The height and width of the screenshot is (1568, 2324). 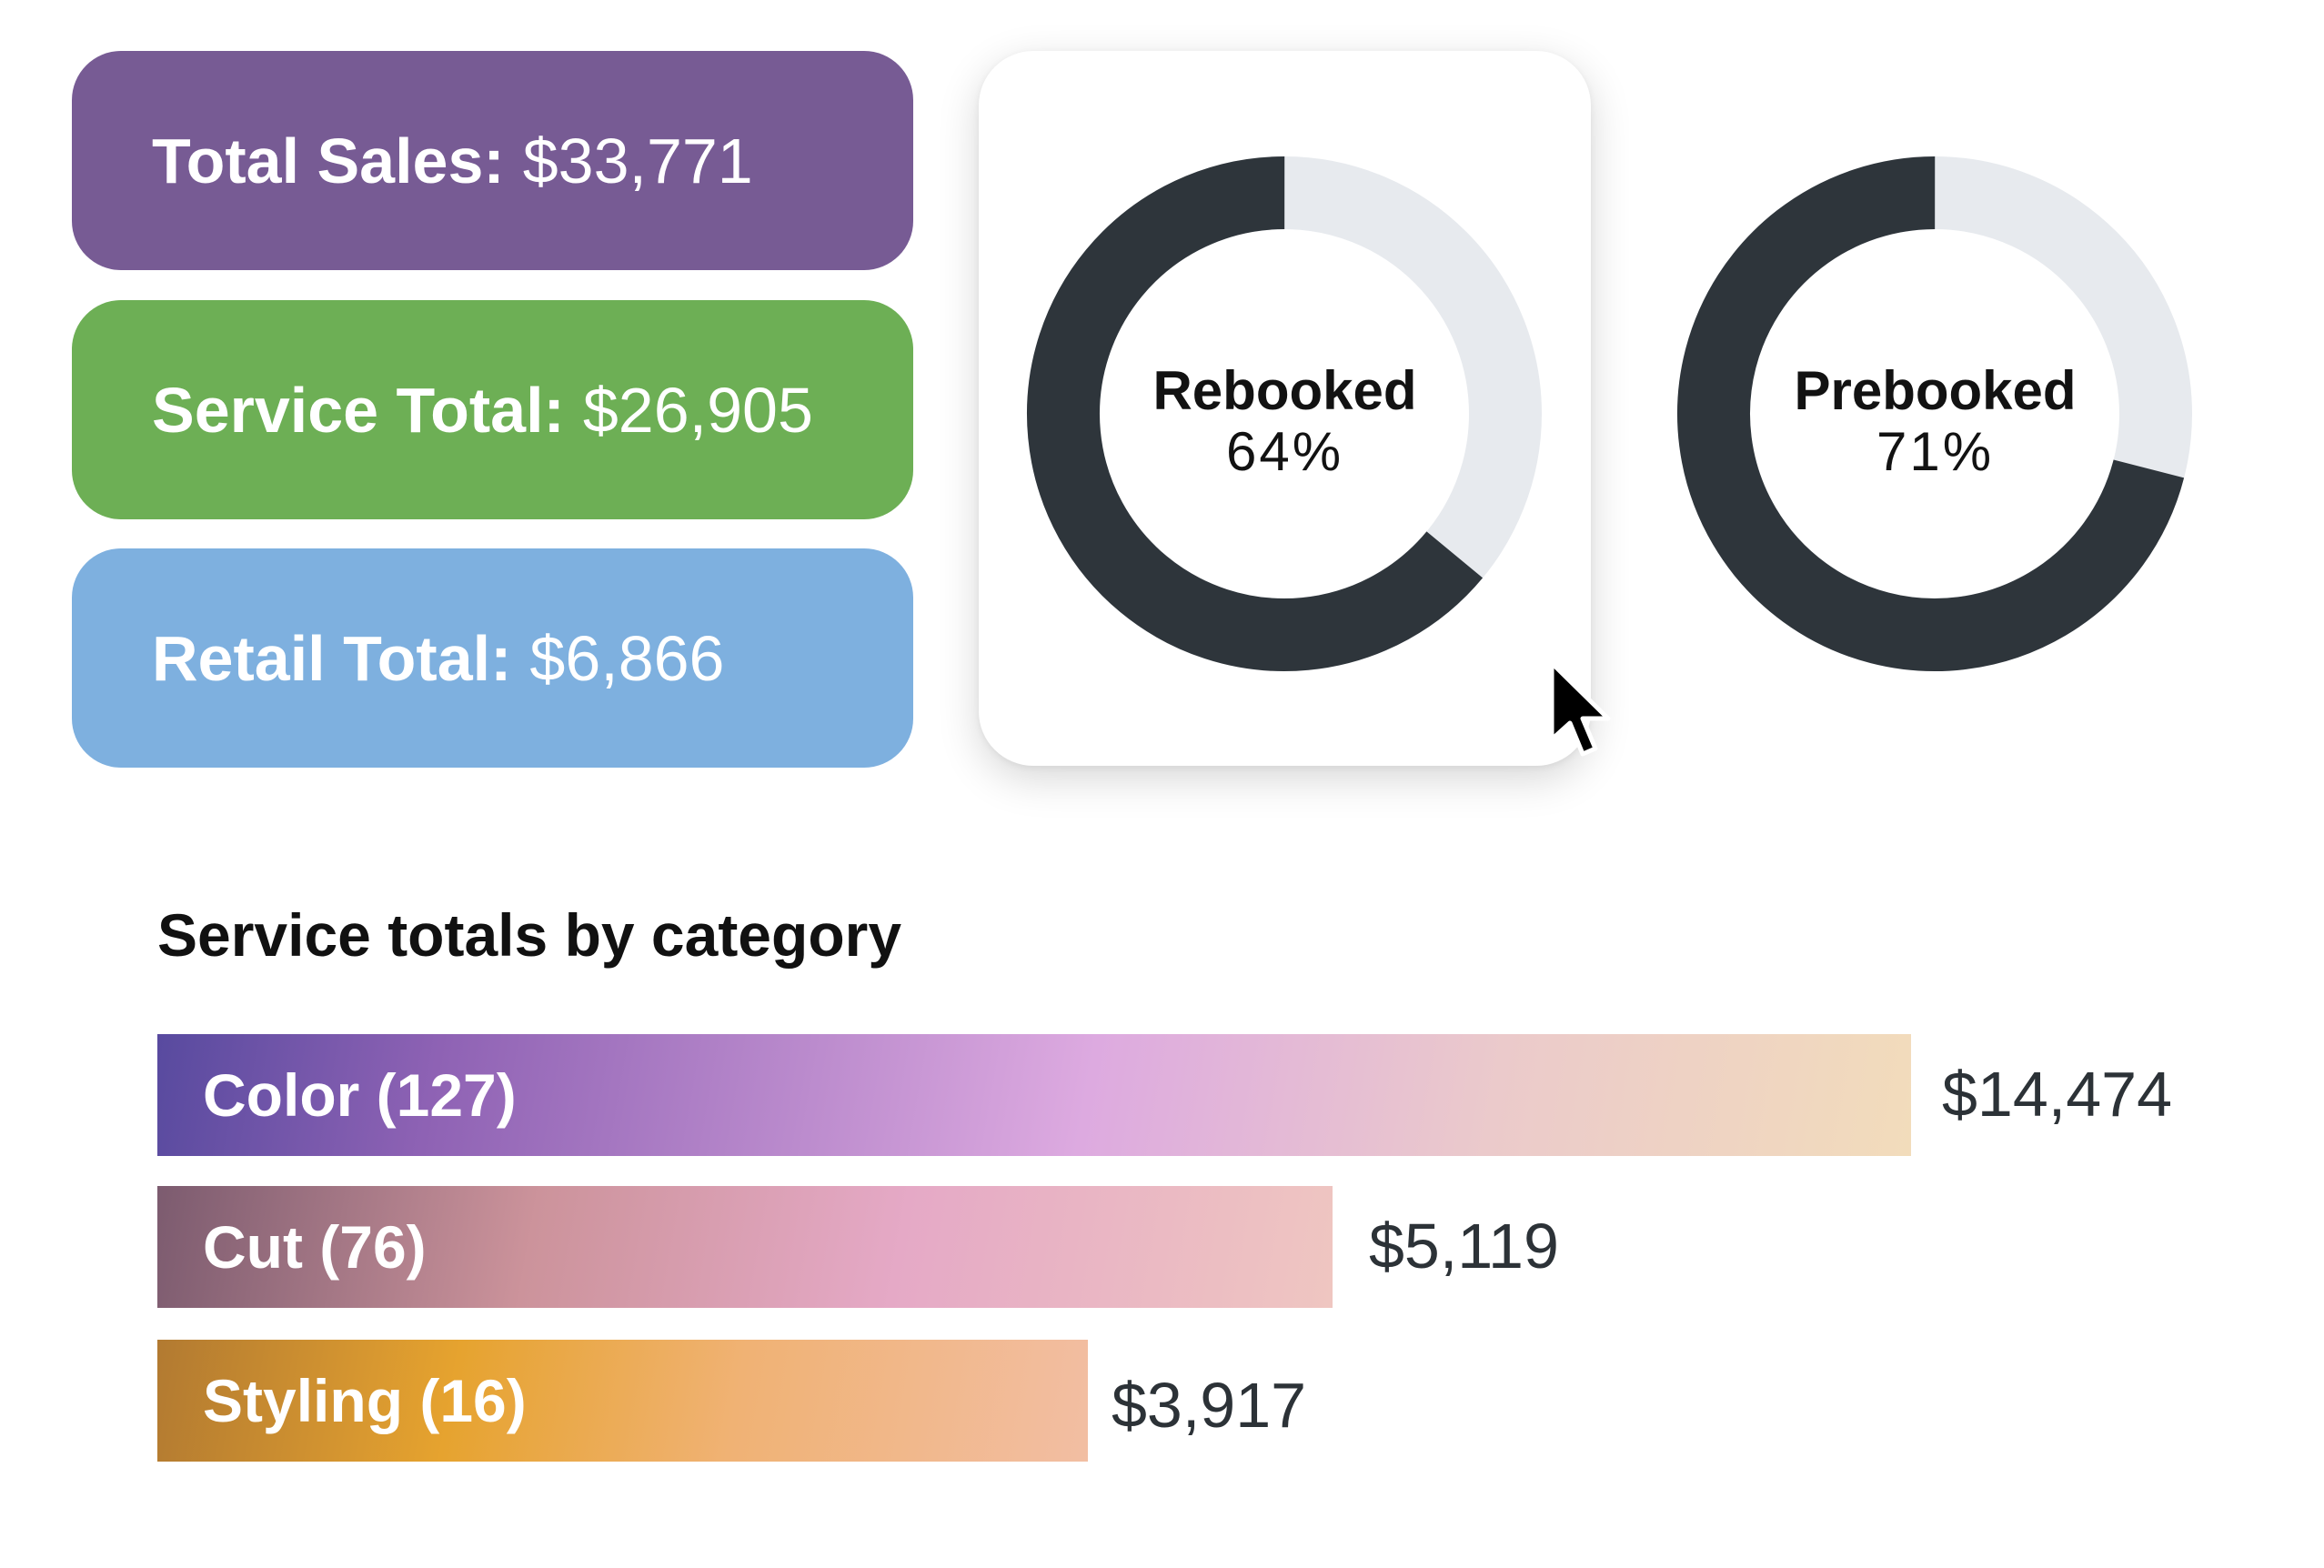 I want to click on total-sales-label: Total Sales:, so click(x=328, y=160).